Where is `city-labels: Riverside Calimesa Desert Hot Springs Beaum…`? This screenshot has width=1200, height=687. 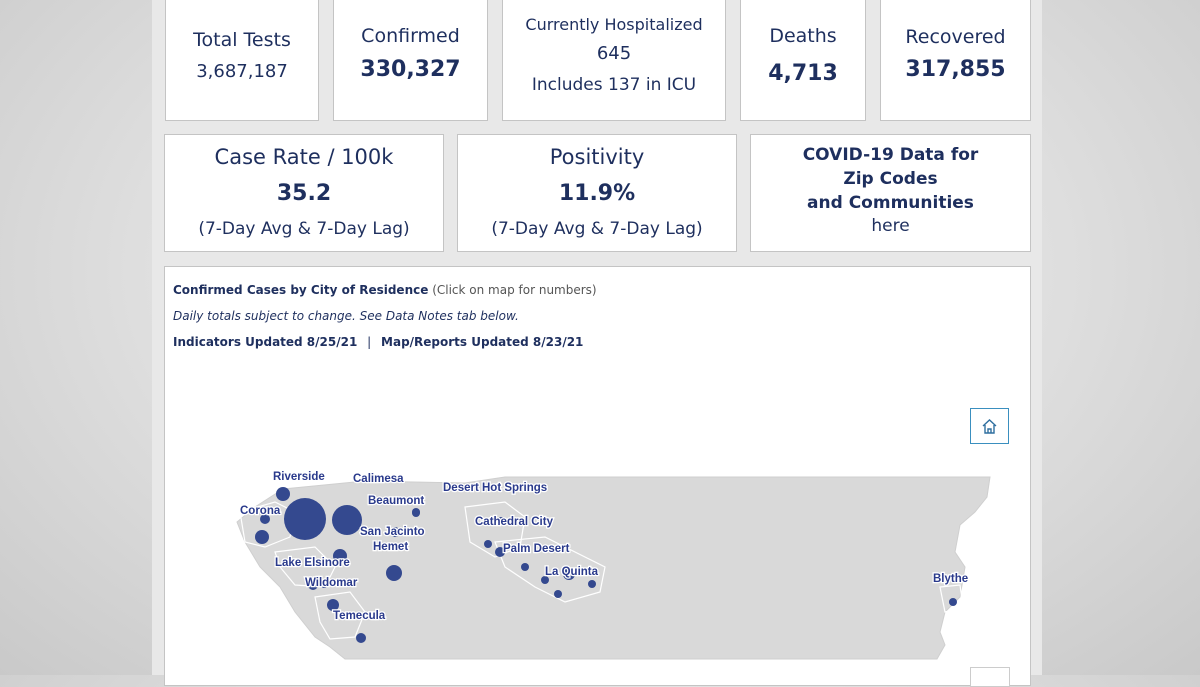
city-labels: Riverside Calimesa Desert Hot Springs Beaum… is located at coordinates (604, 547).